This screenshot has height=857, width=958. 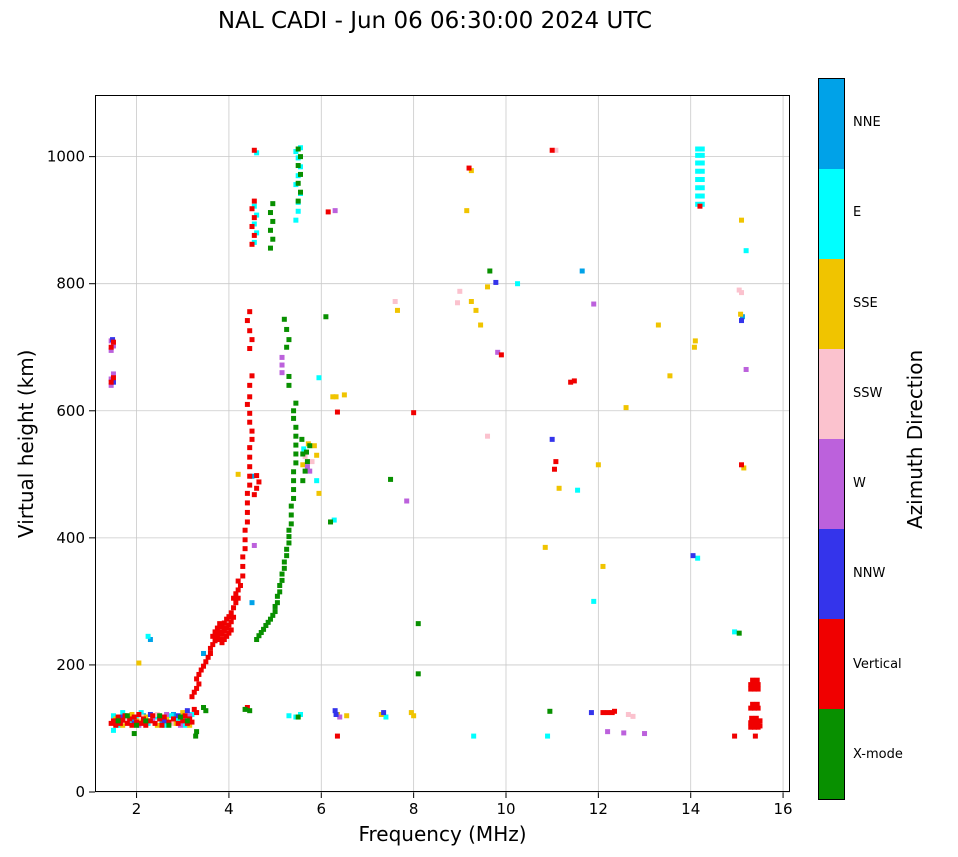 I want to click on colorbar-label-sse: SSE, so click(x=865, y=303).